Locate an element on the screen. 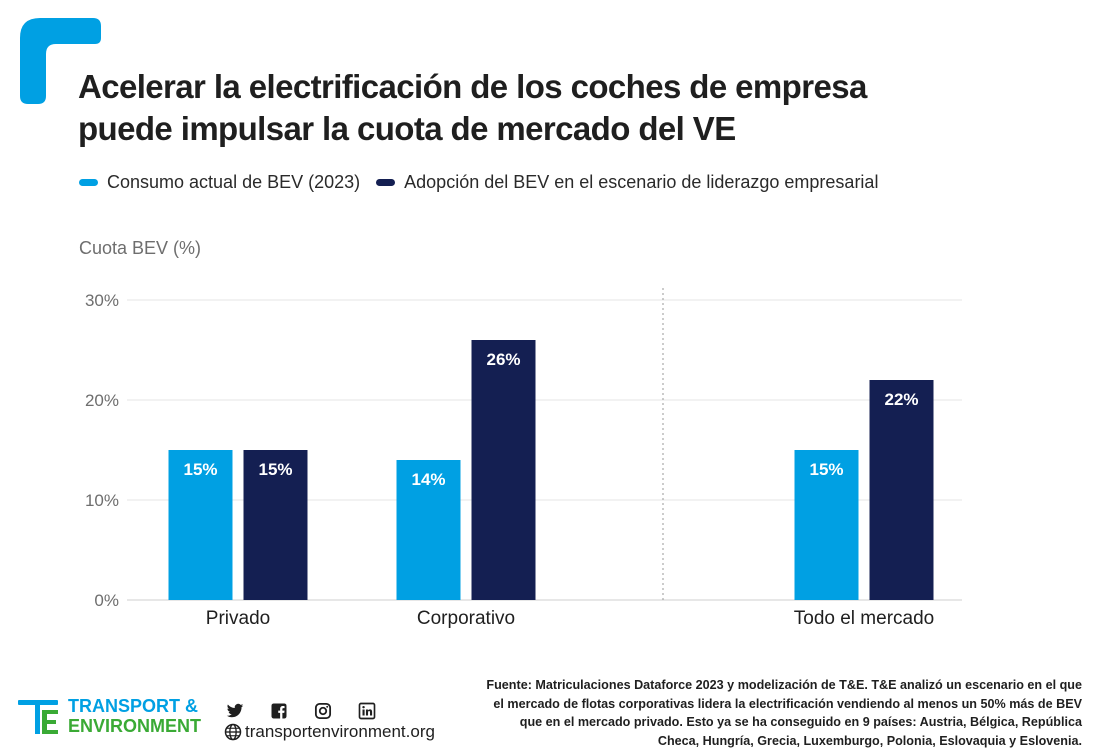 The image size is (1100, 756). facebook-icon is located at coordinates (279, 711).